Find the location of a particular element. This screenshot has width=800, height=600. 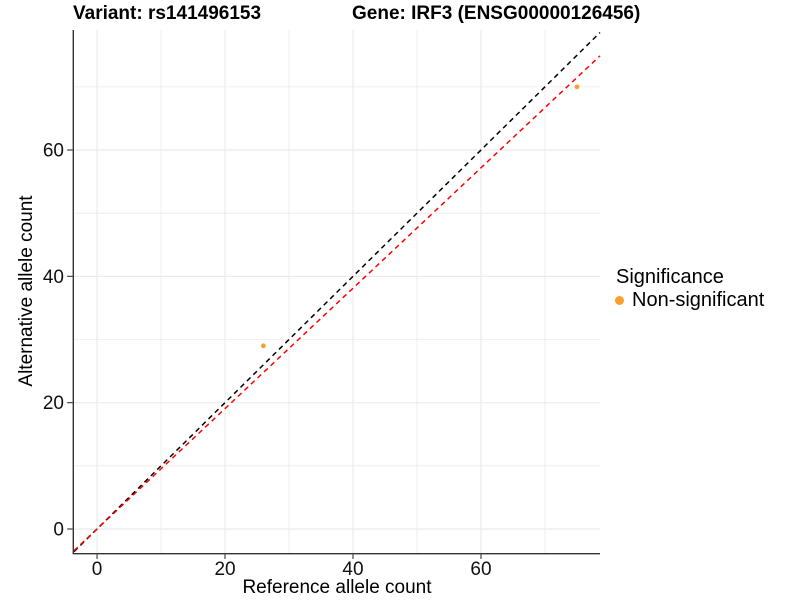

y-tick-label: 0 is located at coordinates (58, 529).